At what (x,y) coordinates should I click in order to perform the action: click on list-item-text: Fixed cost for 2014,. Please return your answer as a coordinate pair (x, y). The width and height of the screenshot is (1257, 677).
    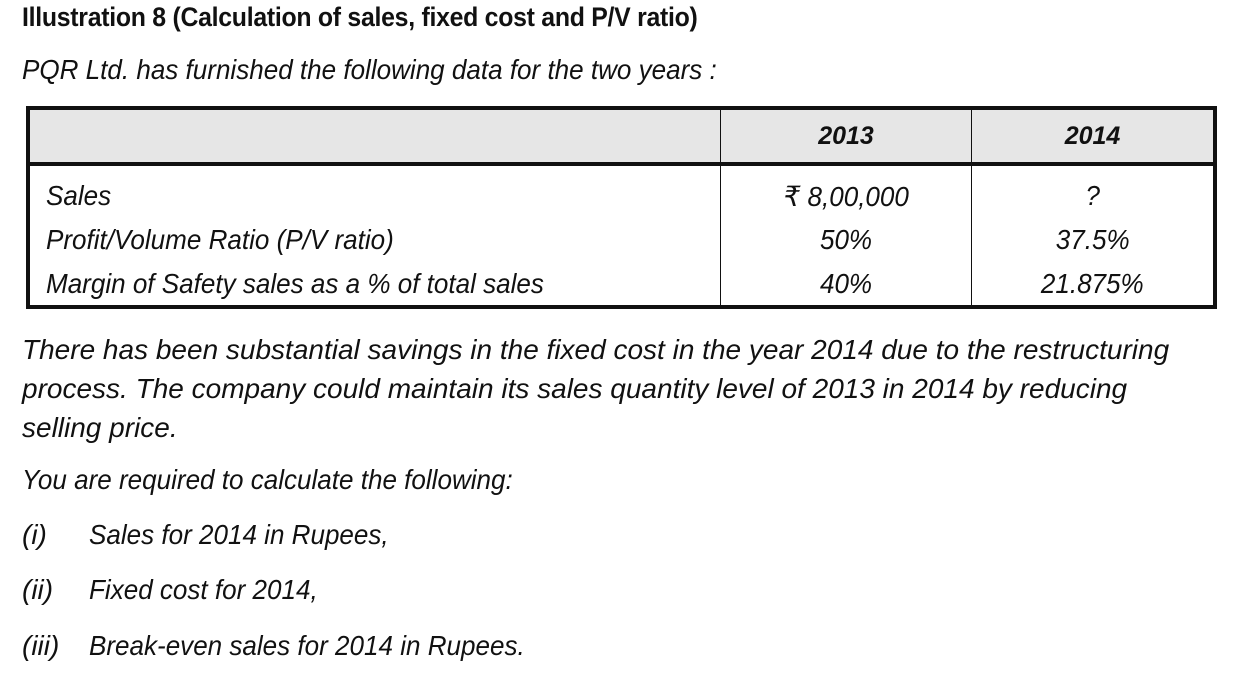
    Looking at the image, I should click on (203, 589).